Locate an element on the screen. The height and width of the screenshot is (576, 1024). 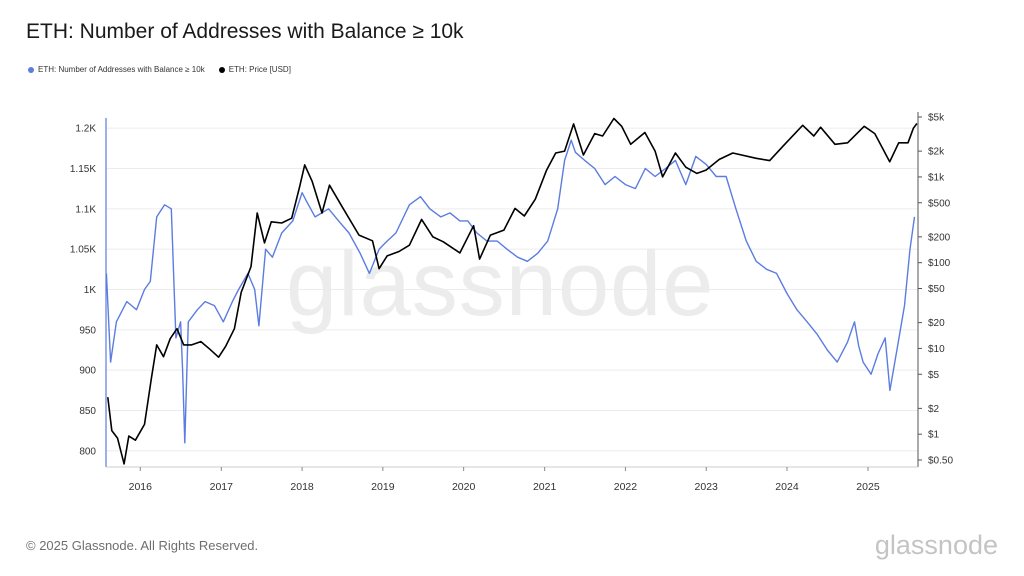
y-right-tick-label: $10 is located at coordinates (936, 349).